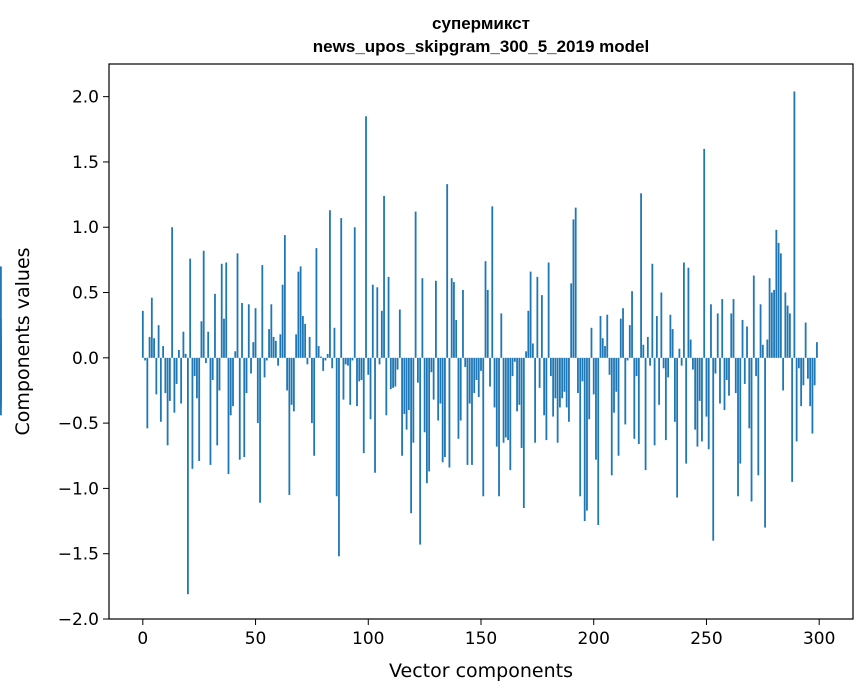  Describe the element at coordinates (85, 163) in the screenshot. I see `y-tick-label: 1.5` at that location.